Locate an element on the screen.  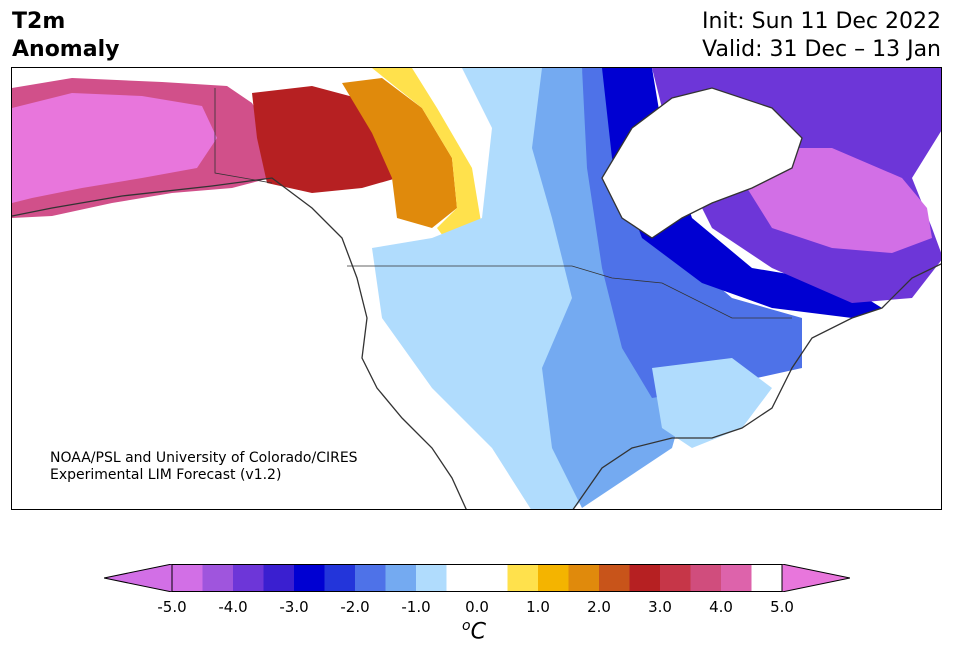
anomaly-region-hudson-darkblue is located at coordinates (742, 193).